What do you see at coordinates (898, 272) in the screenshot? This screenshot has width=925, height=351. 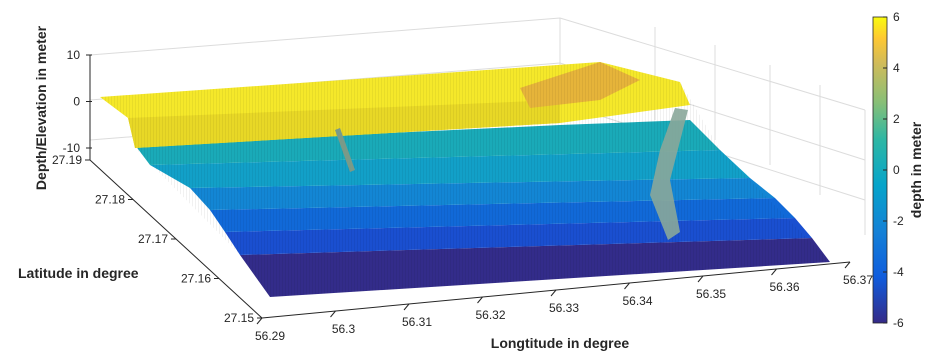 I see `colorbar-tick-label: -4` at bounding box center [898, 272].